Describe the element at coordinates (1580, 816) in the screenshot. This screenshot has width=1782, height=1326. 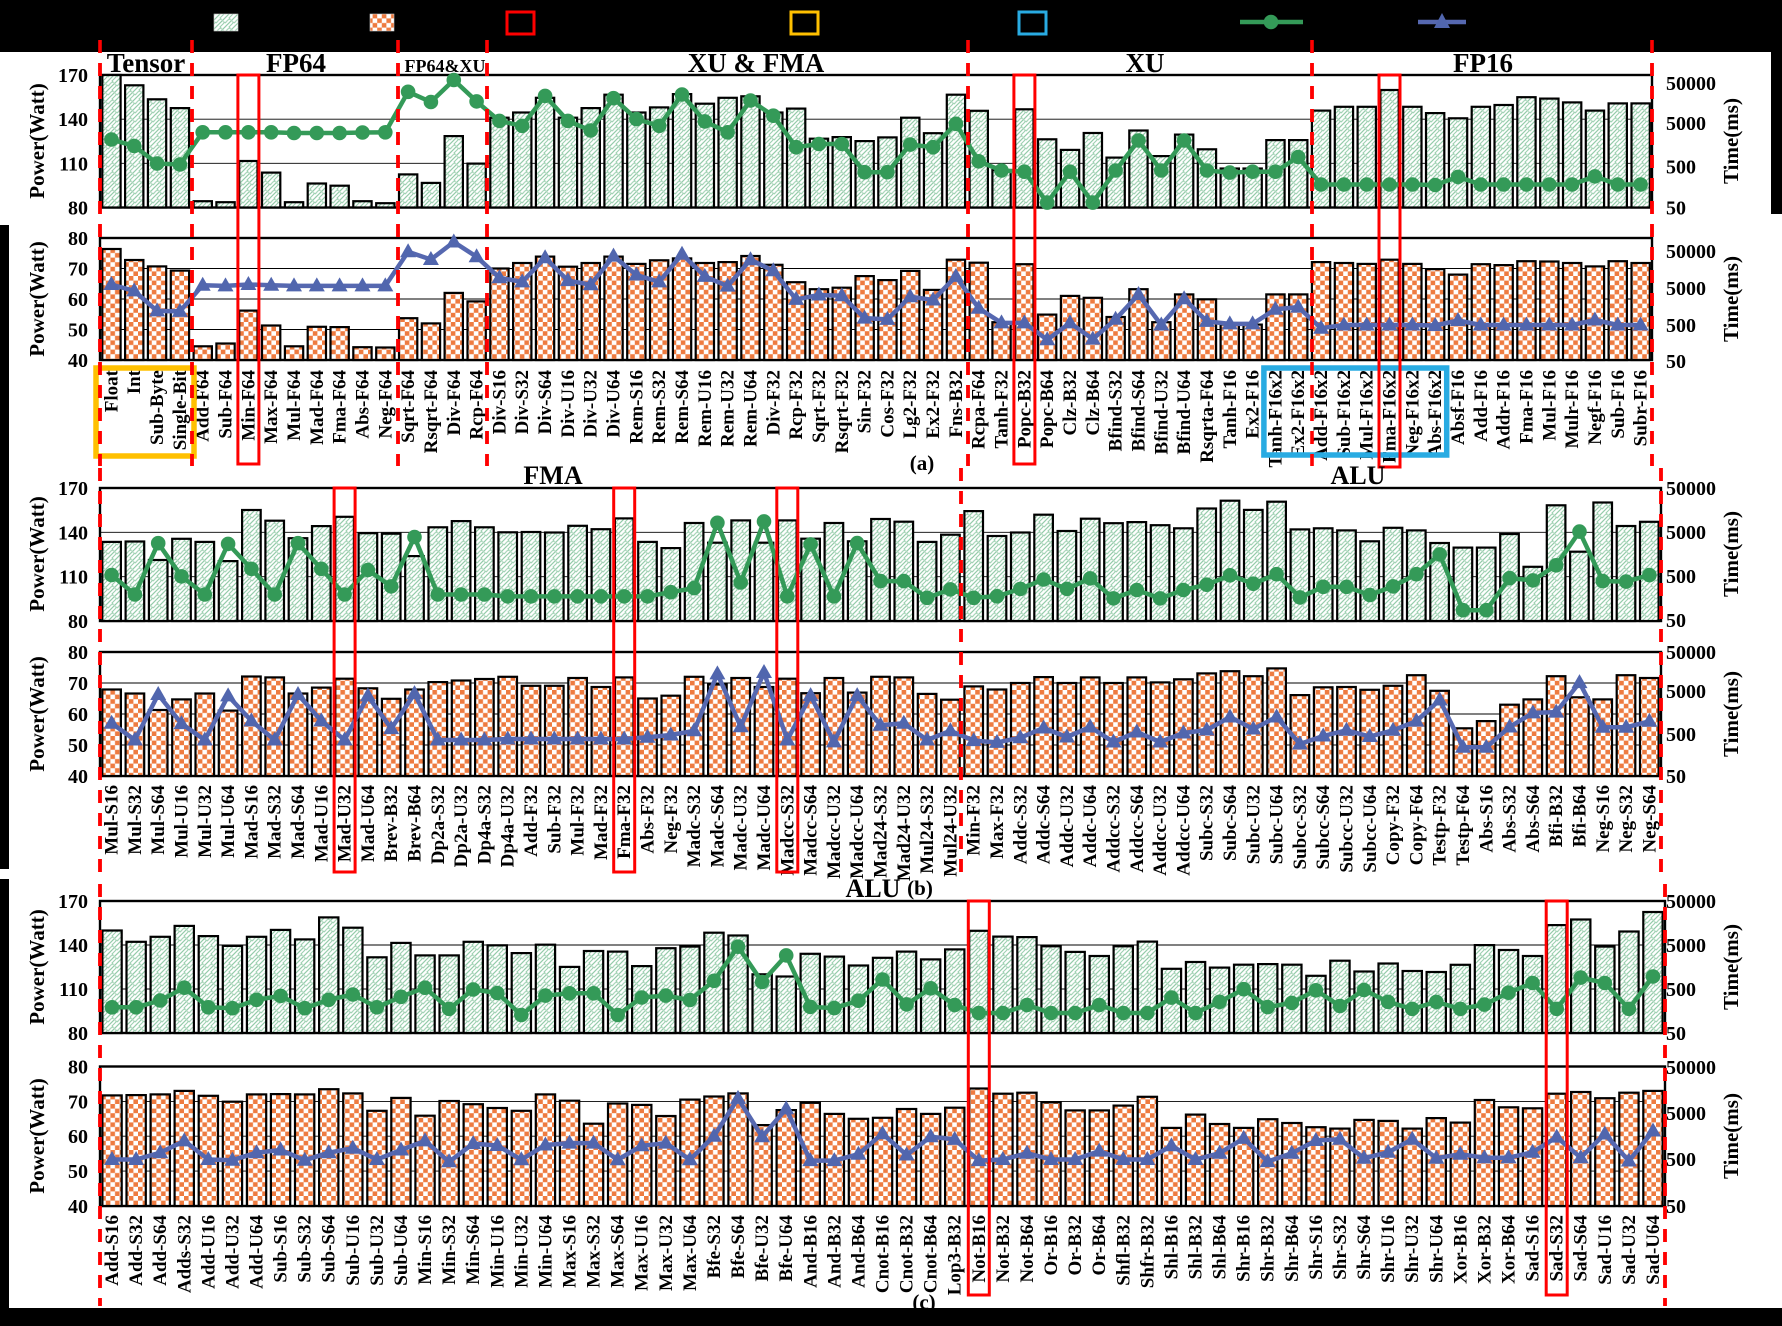
I see `svg-text: Bfi-B64` at that location.